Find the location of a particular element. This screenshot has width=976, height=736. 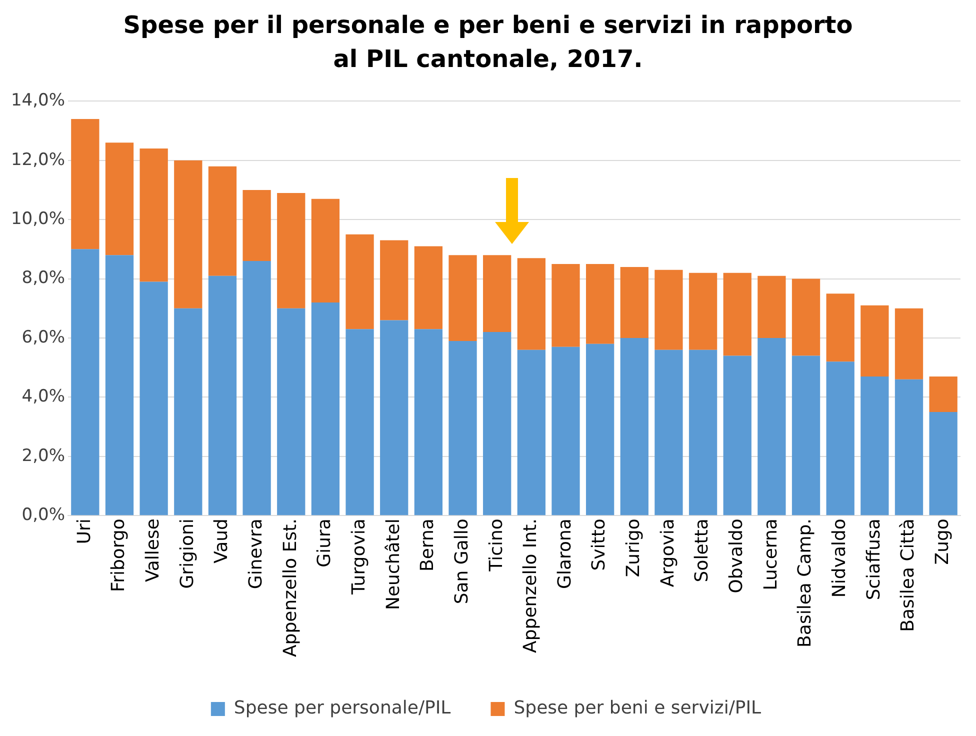

x-tick-label: Appenzello Est. is located at coordinates (290, 587).